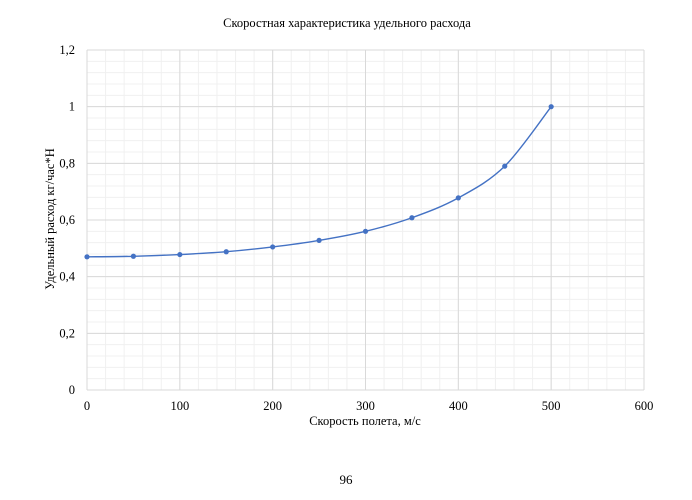 This screenshot has height=500, width=692. What do you see at coordinates (67, 50) in the screenshot?
I see `y-tick-label: 1,2` at bounding box center [67, 50].